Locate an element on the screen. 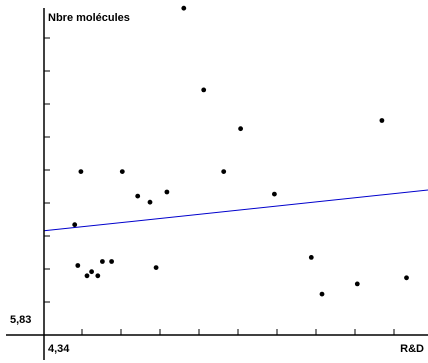 Image resolution: width=428 pixels, height=363 pixels. x-origin-label: 4,34 is located at coordinates (59, 349).